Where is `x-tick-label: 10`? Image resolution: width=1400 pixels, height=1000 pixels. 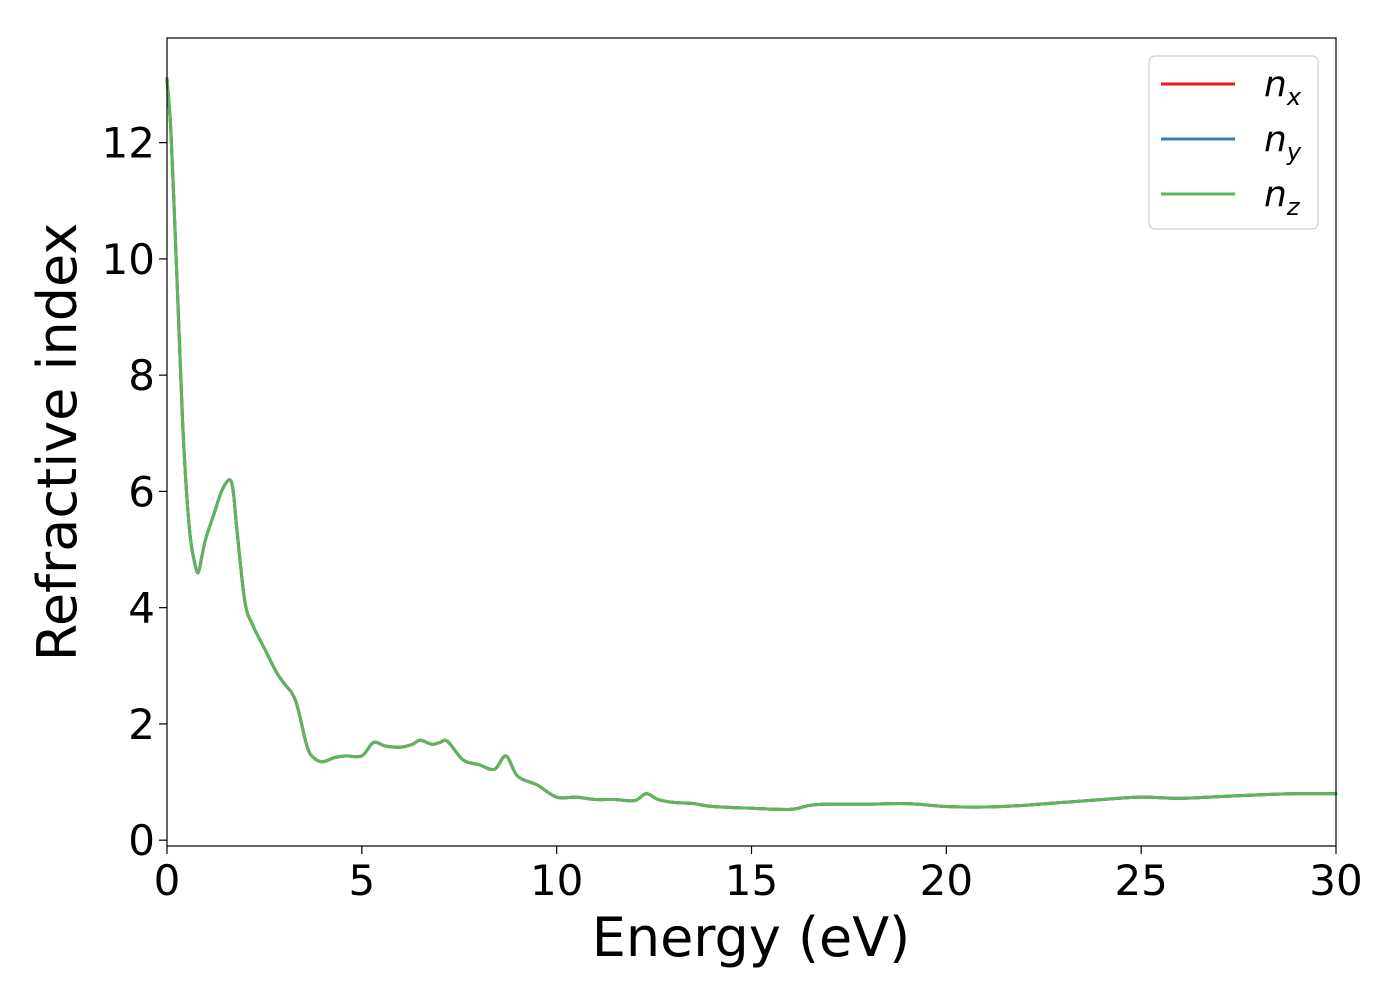
x-tick-label: 10 is located at coordinates (556, 880).